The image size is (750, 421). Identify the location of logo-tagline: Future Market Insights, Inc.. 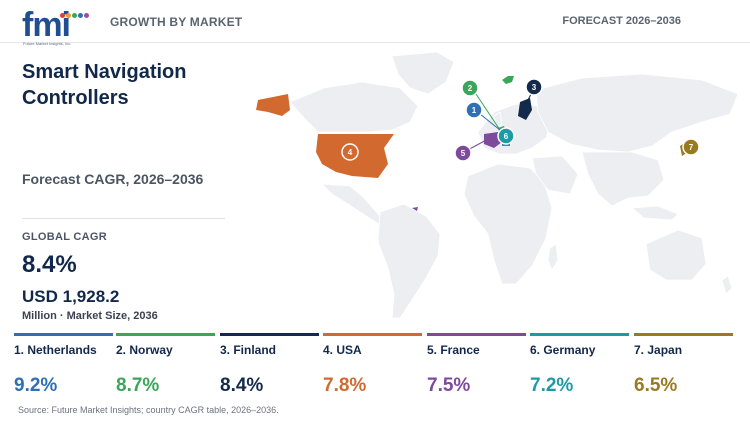
(47, 43).